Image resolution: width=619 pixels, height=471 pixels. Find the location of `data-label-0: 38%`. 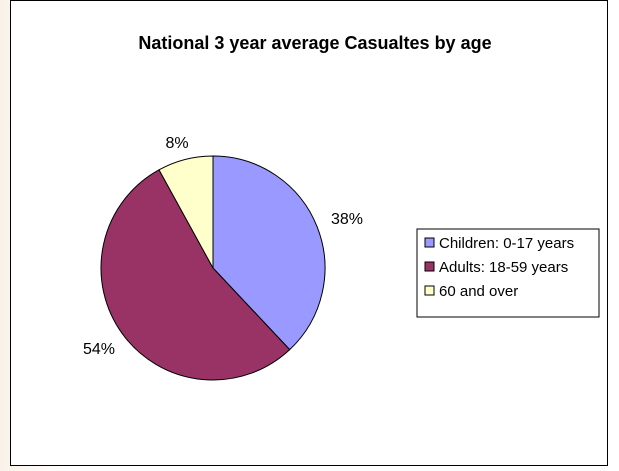

data-label-0: 38% is located at coordinates (347, 219).